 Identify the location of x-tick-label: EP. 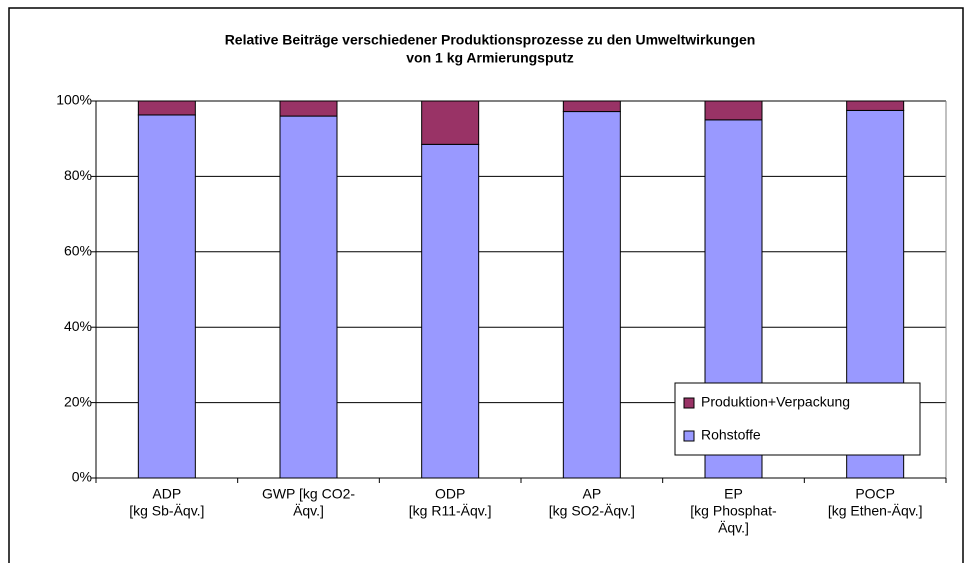
(733, 494).